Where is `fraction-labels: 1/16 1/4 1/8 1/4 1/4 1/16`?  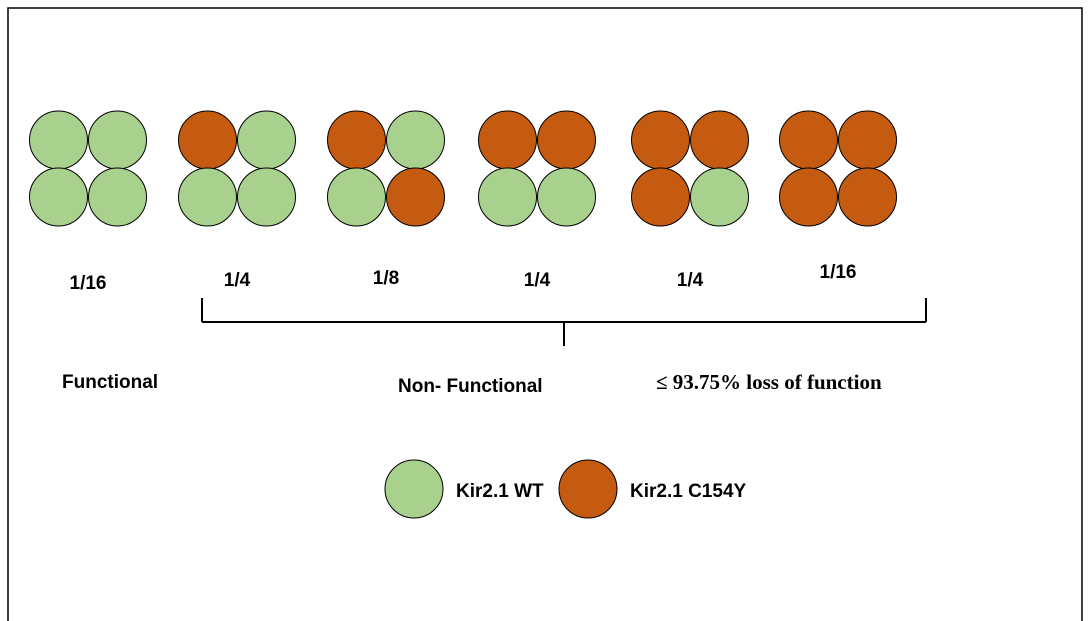 fraction-labels: 1/16 1/4 1/8 1/4 1/4 1/16 is located at coordinates (463, 278).